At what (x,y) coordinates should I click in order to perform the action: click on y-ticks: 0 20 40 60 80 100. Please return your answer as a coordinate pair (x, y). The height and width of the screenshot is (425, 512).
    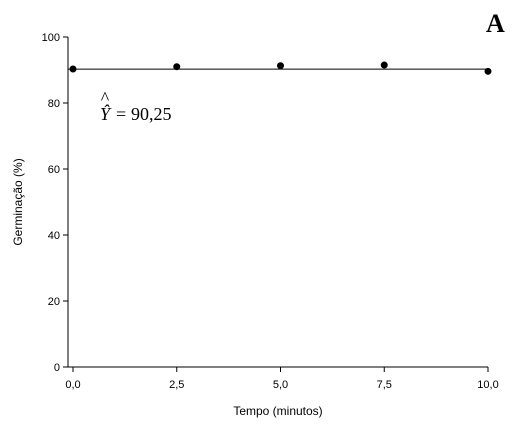
    Looking at the image, I should click on (55, 203).